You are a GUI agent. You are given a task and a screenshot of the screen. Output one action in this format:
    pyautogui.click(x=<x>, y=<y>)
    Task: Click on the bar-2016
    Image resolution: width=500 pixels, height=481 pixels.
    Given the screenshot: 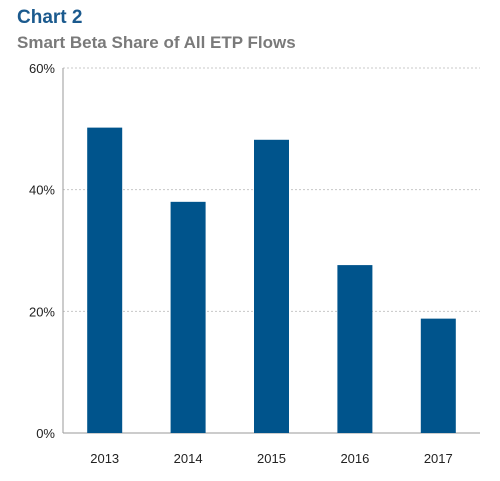 What is the action you would take?
    pyautogui.click(x=355, y=349)
    